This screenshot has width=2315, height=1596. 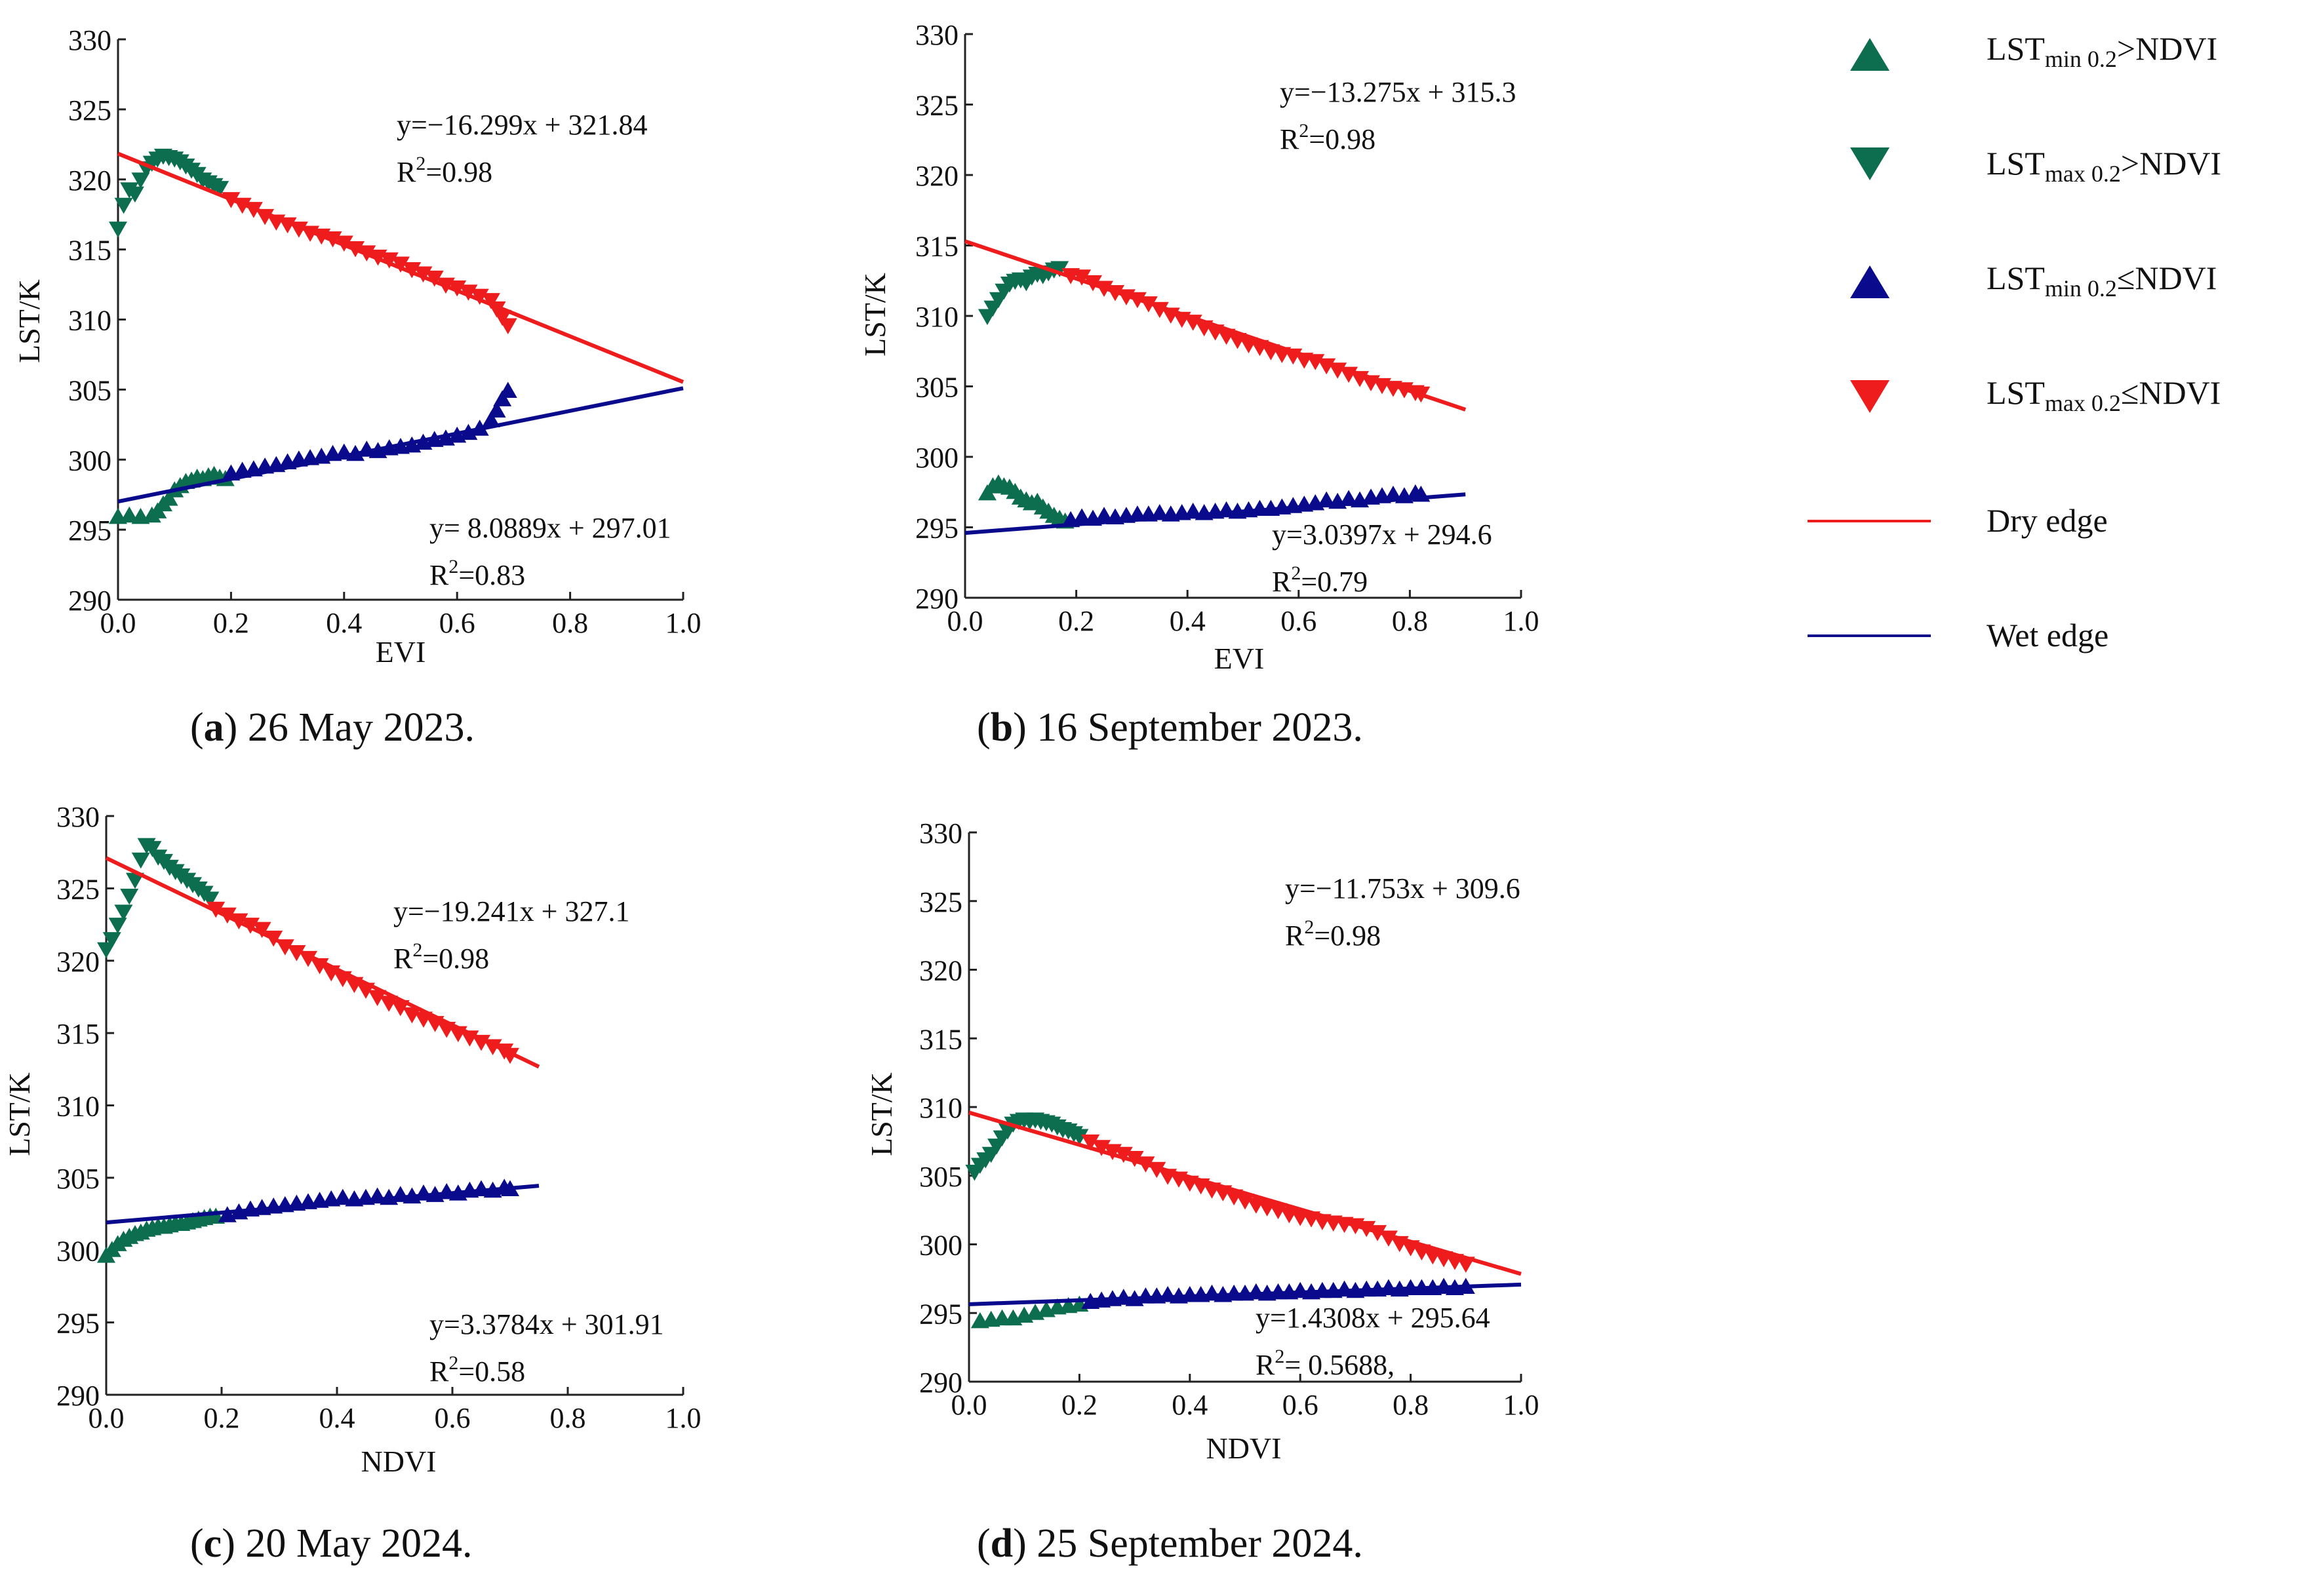 I want to click on wet-edge-equation: y=3.3784x + 301.91, so click(x=546, y=1324).